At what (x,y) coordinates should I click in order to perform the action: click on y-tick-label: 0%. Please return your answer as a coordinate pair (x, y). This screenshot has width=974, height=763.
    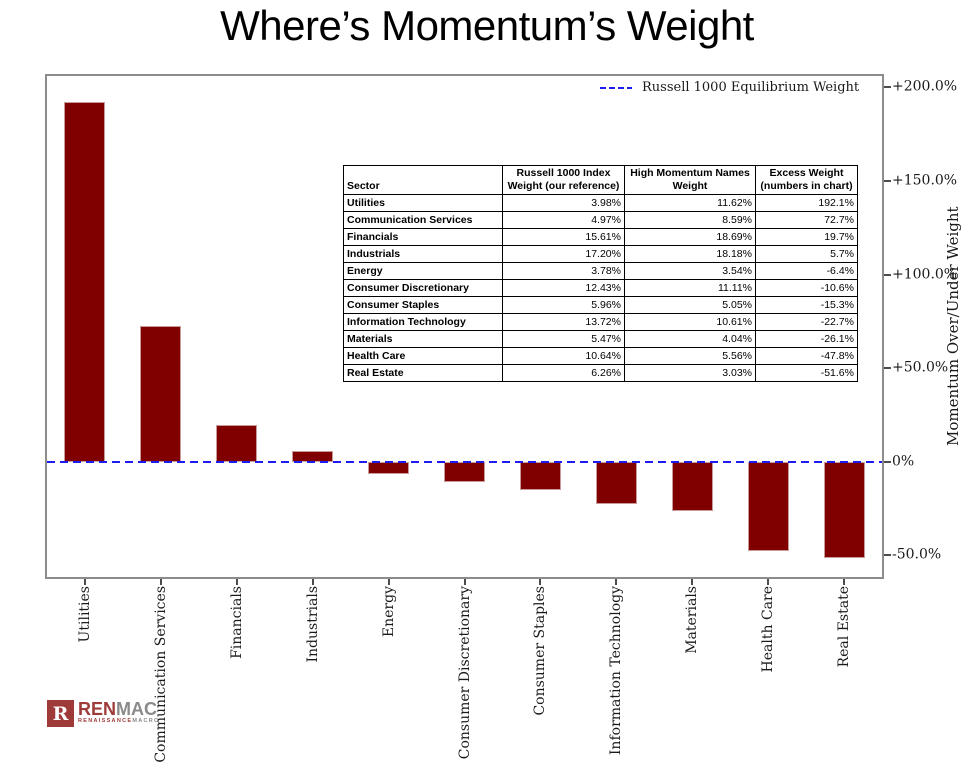
    Looking at the image, I should click on (903, 461).